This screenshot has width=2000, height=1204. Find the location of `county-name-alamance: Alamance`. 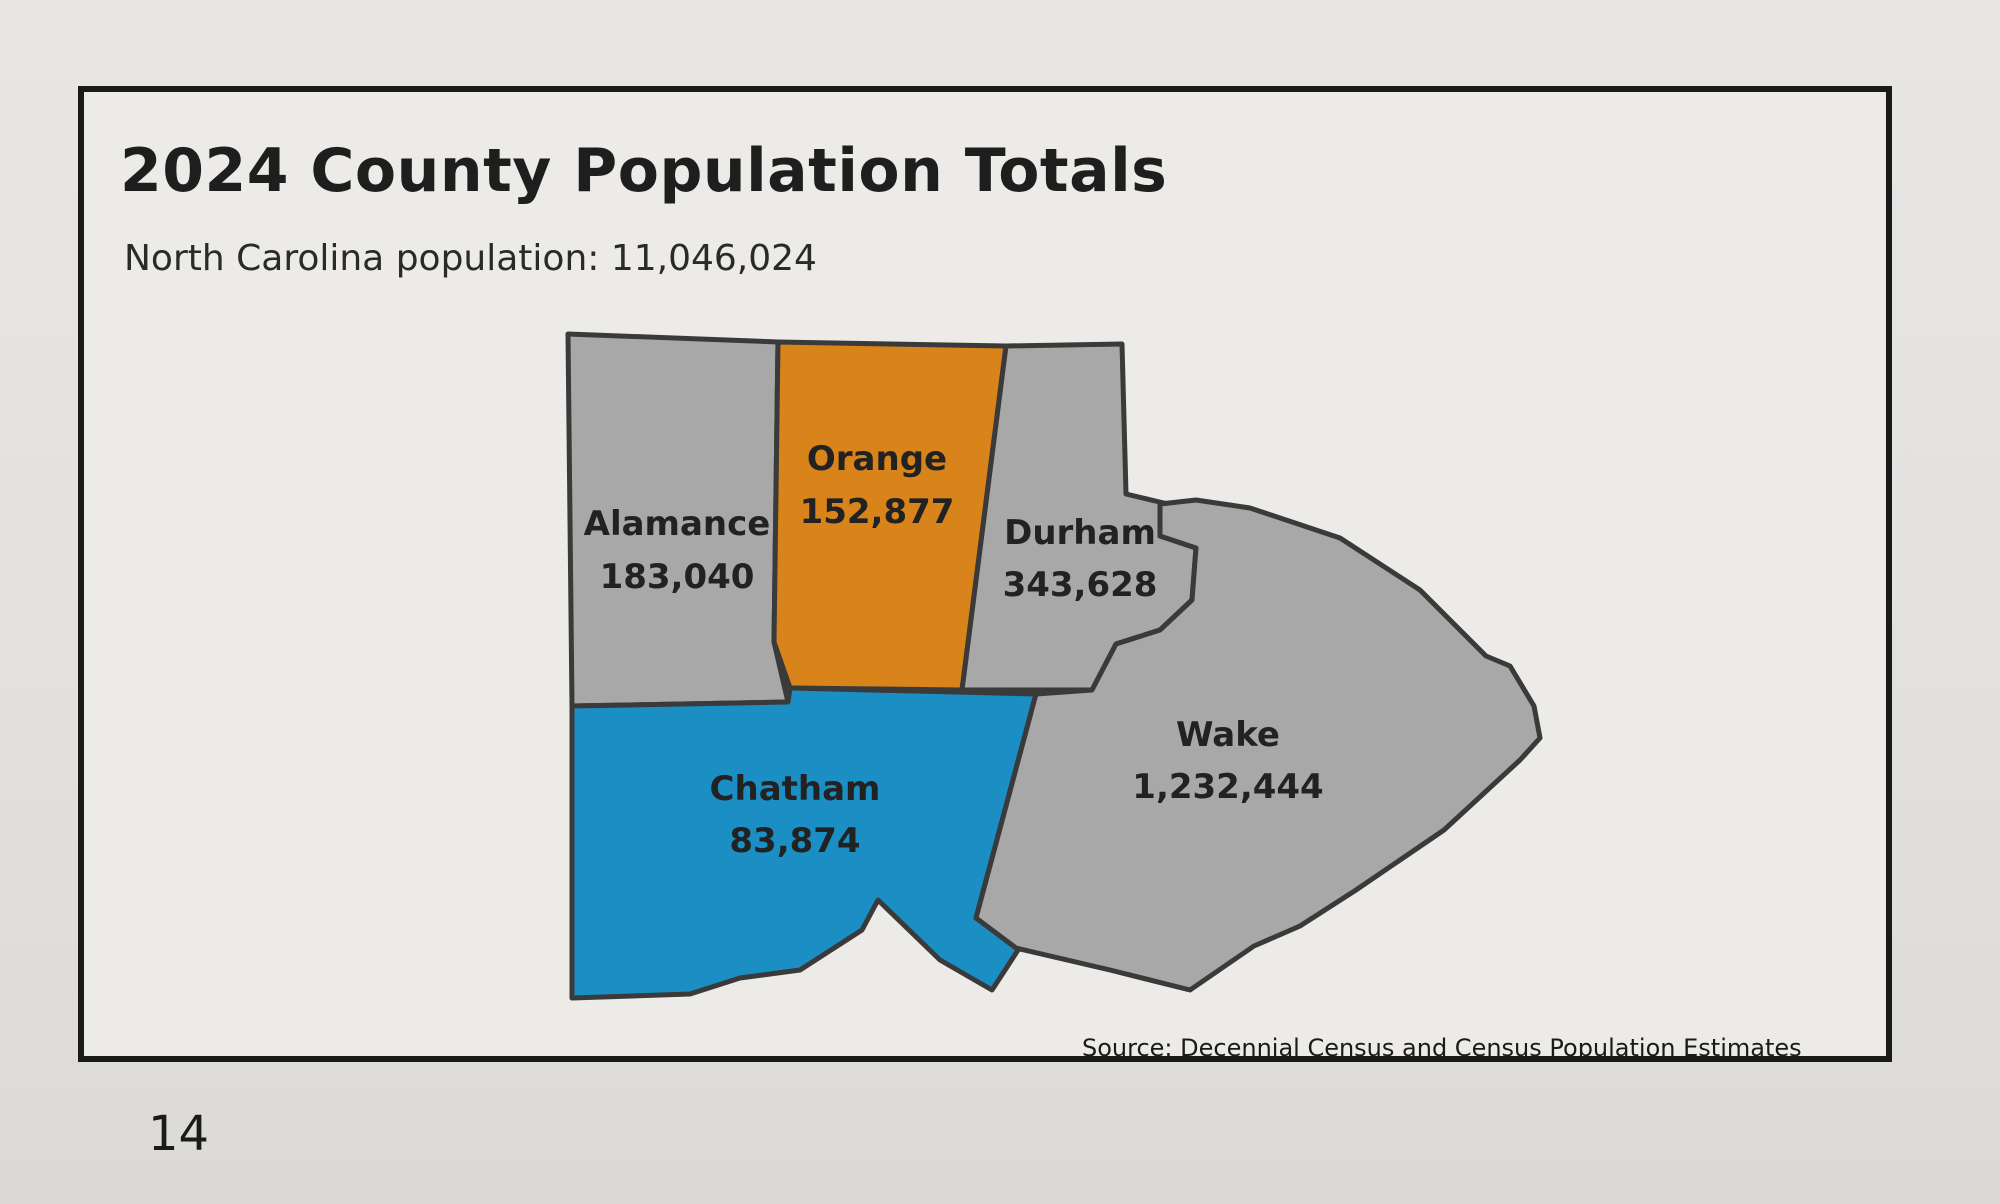

county-name-alamance: Alamance is located at coordinates (677, 524).